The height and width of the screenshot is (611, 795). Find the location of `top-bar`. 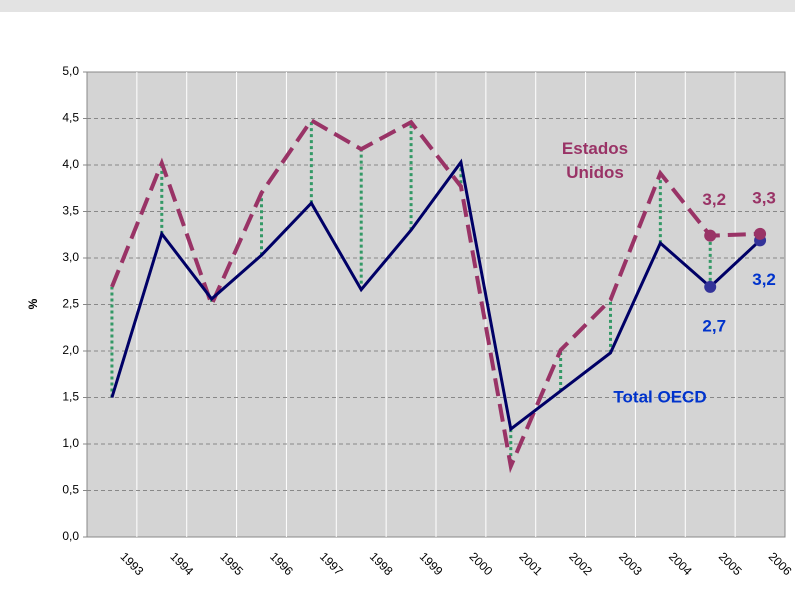

top-bar is located at coordinates (397, 6).